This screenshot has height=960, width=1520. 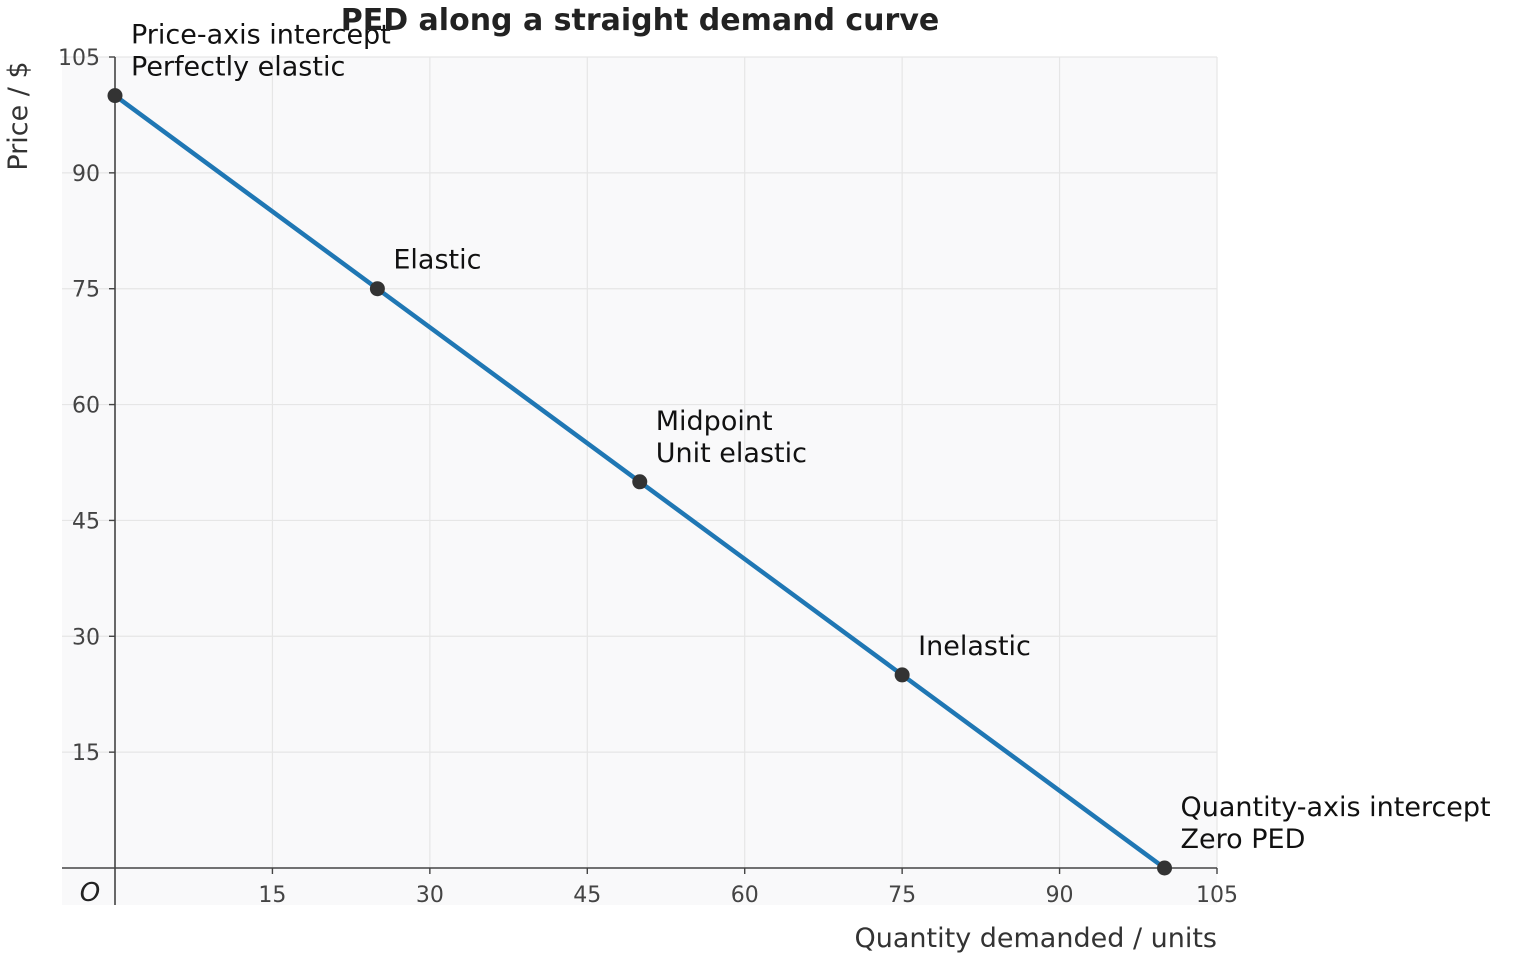 What do you see at coordinates (745, 895) in the screenshot?
I see `x-tick-label: 60` at bounding box center [745, 895].